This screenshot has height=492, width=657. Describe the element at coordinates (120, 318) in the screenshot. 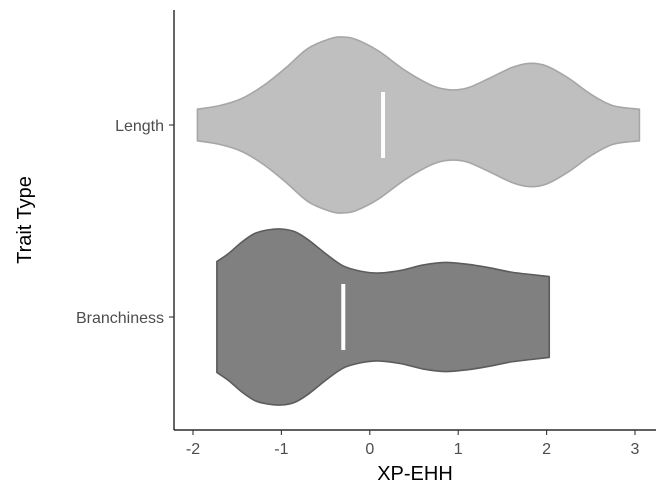

I see `y-tick-label-branchiness: Branchiness` at that location.